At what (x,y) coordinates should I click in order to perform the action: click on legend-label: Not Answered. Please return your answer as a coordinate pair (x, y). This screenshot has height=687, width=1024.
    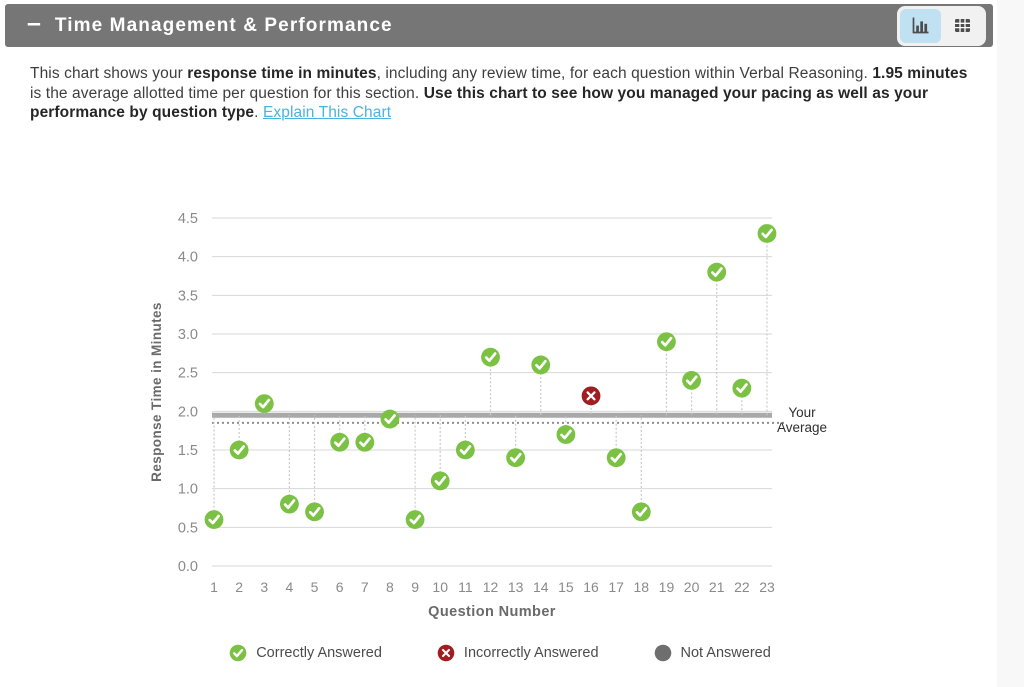
    Looking at the image, I should click on (725, 653).